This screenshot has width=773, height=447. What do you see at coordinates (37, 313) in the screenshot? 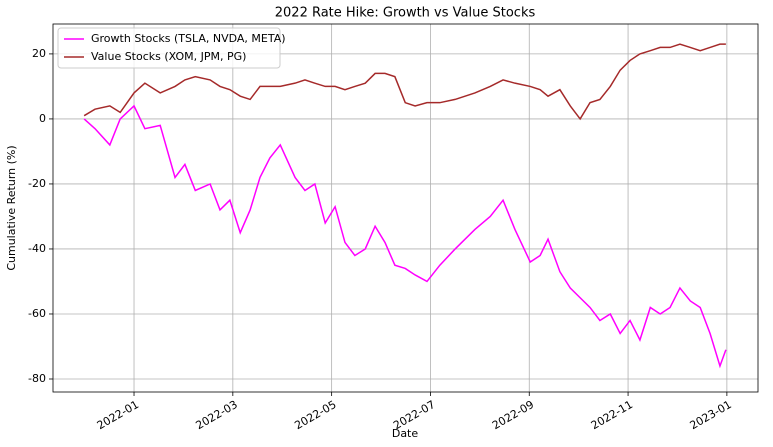
I see `y-tick-label: -60` at bounding box center [37, 313].